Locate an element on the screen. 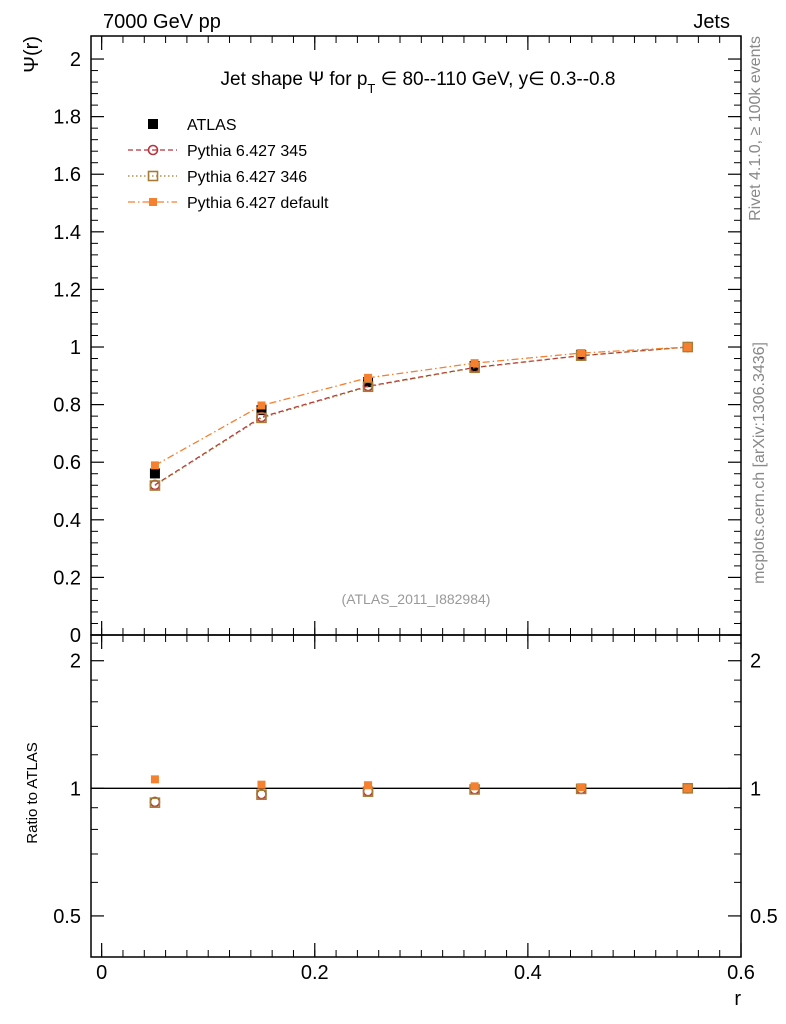 This screenshot has width=786, height=1024. ratio-ylabel: Ratio to ATLAS is located at coordinates (32, 792).